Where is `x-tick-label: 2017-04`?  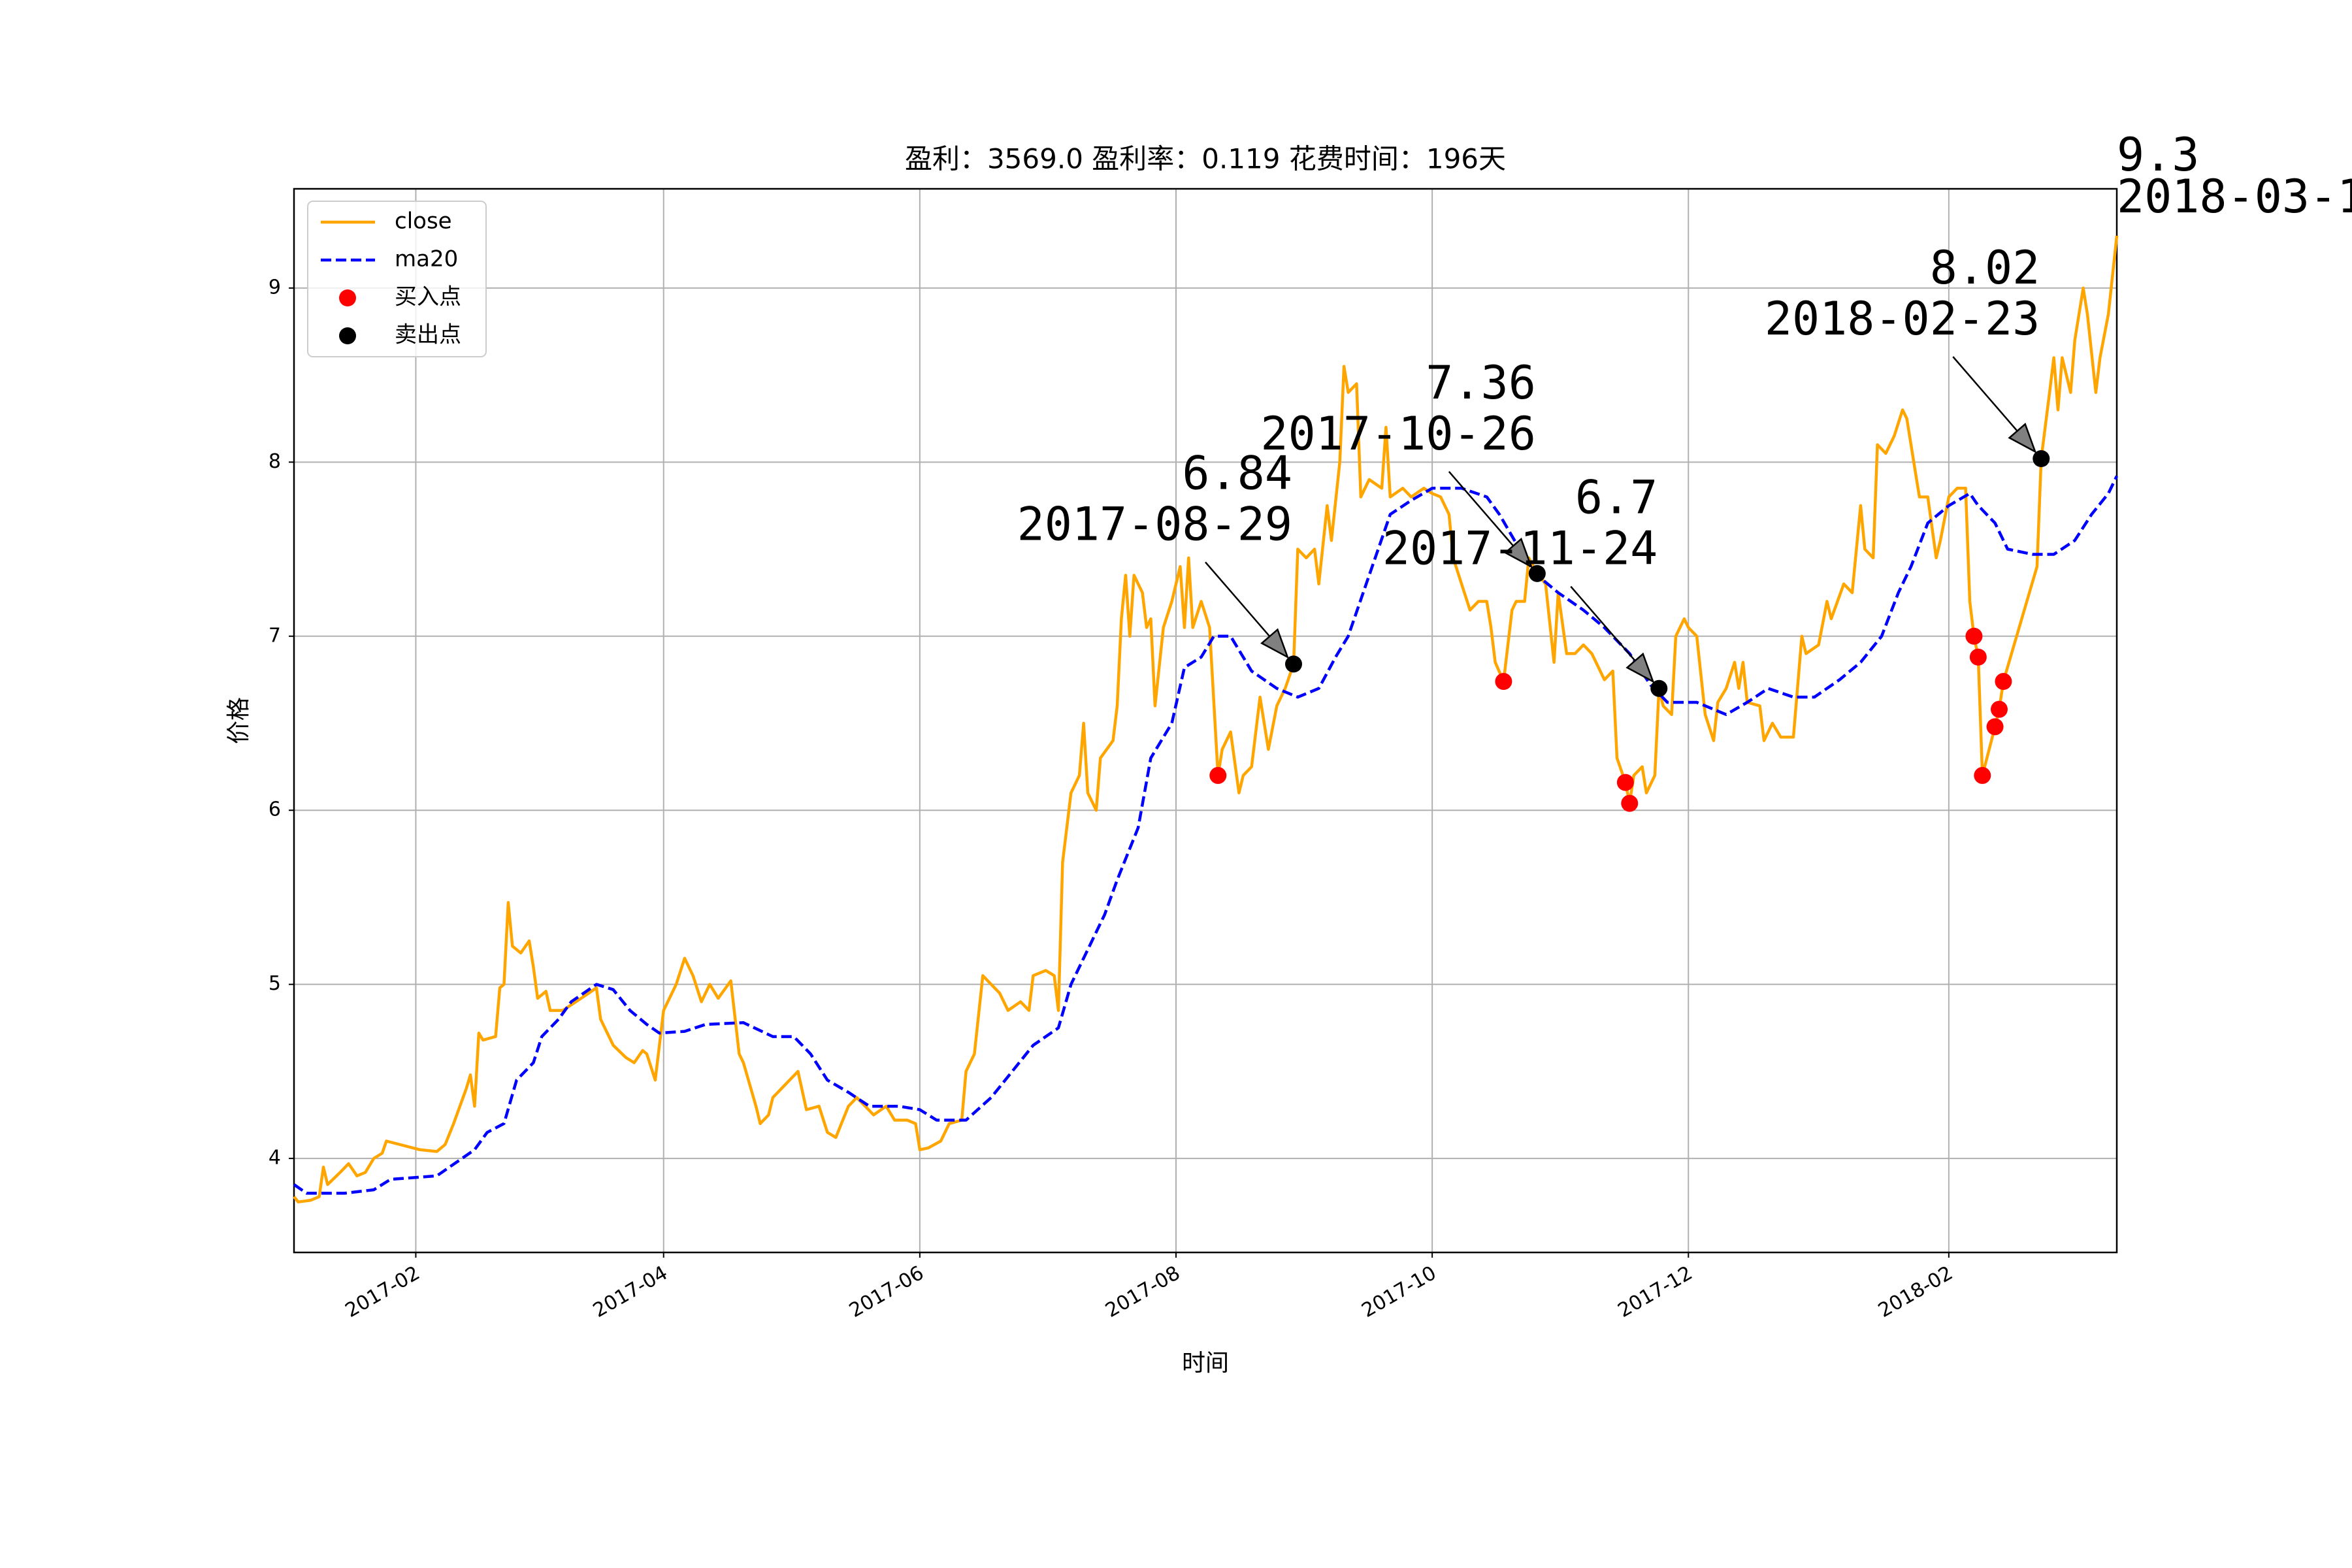 x-tick-label: 2017-04 is located at coordinates (630, 1292).